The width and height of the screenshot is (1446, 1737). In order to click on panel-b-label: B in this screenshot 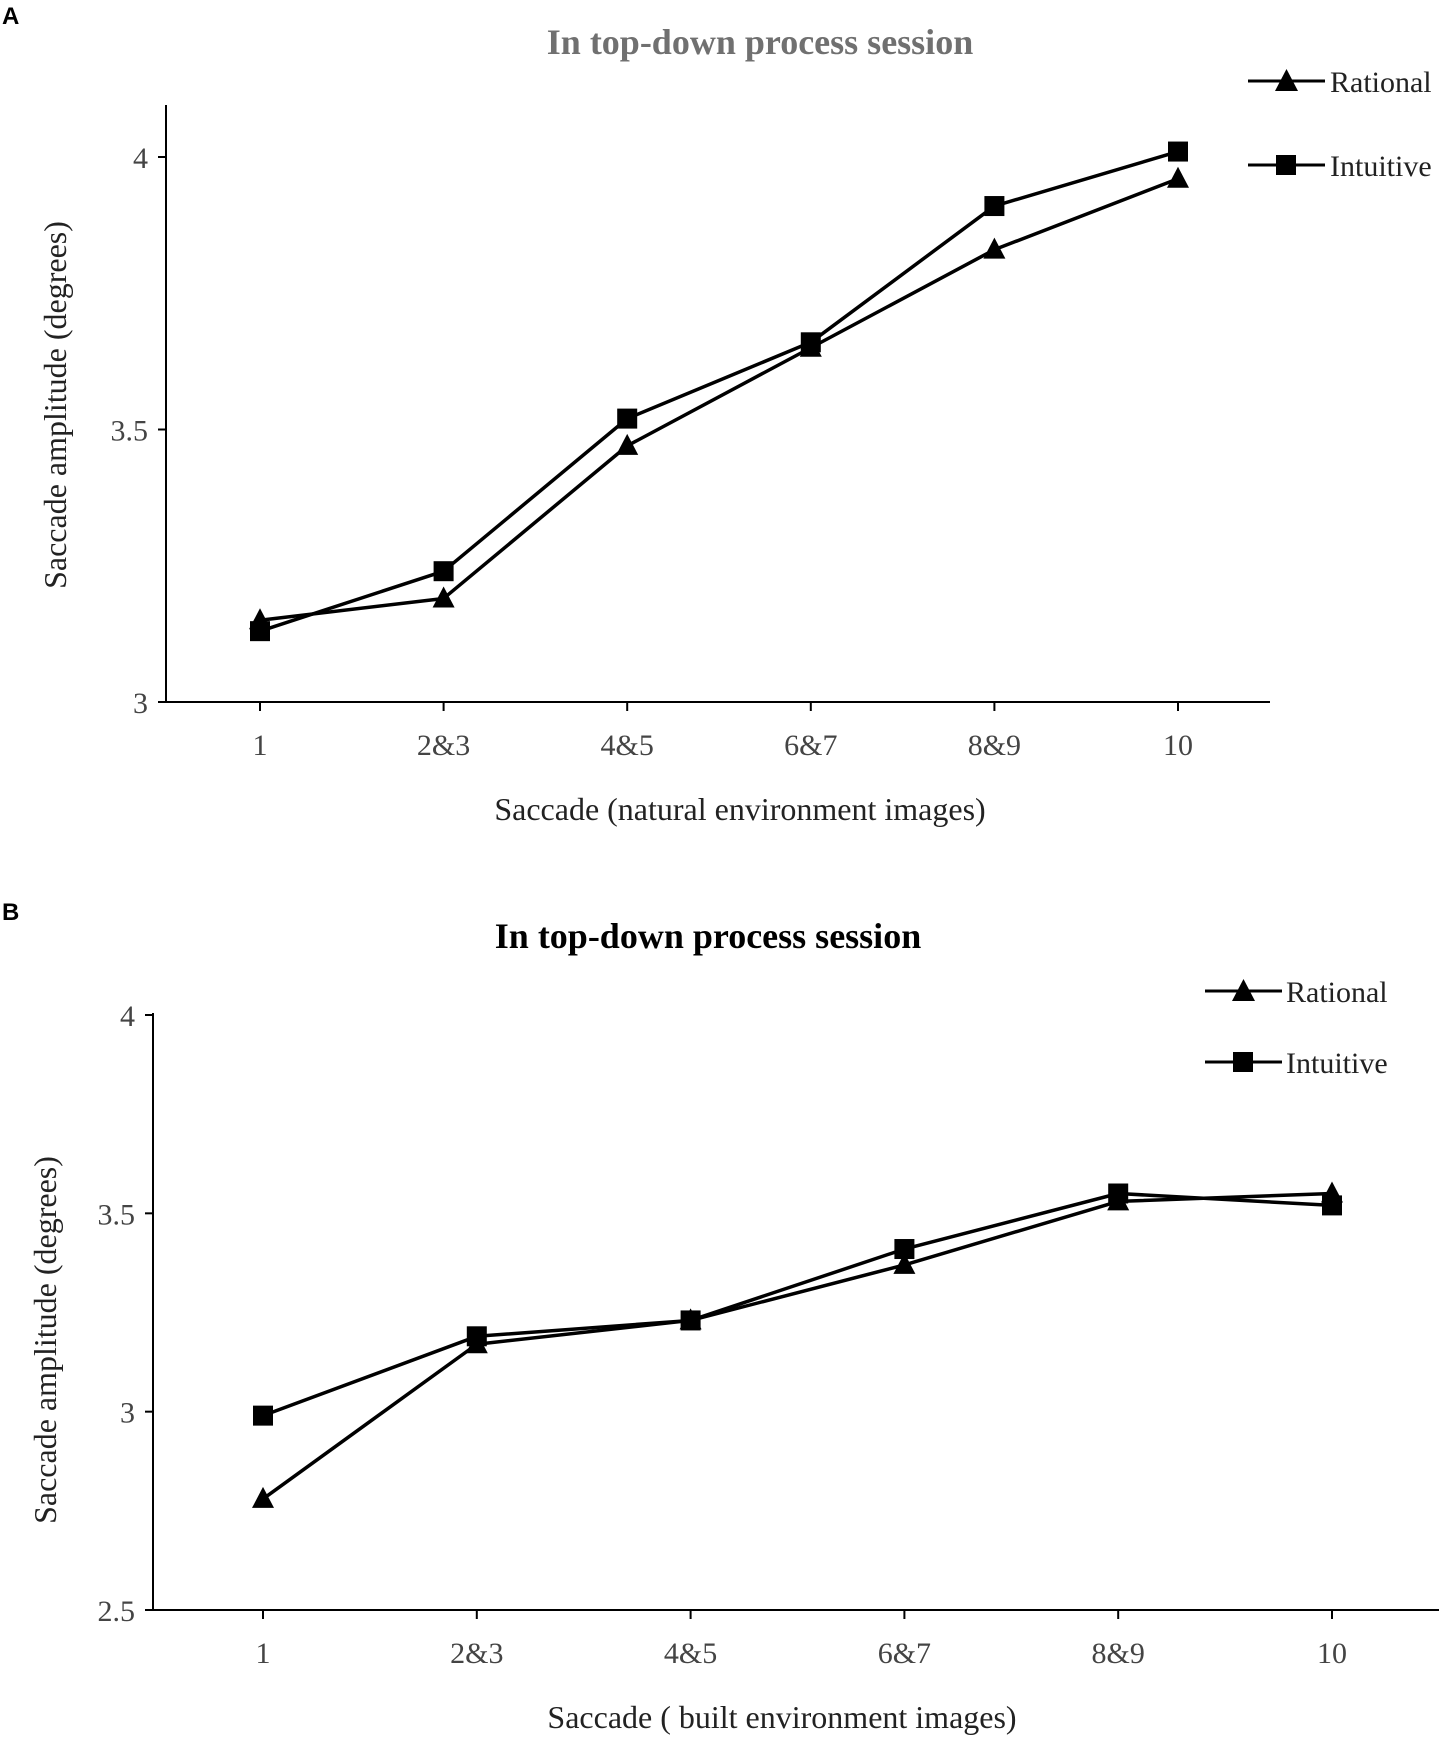, I will do `click(10, 912)`.